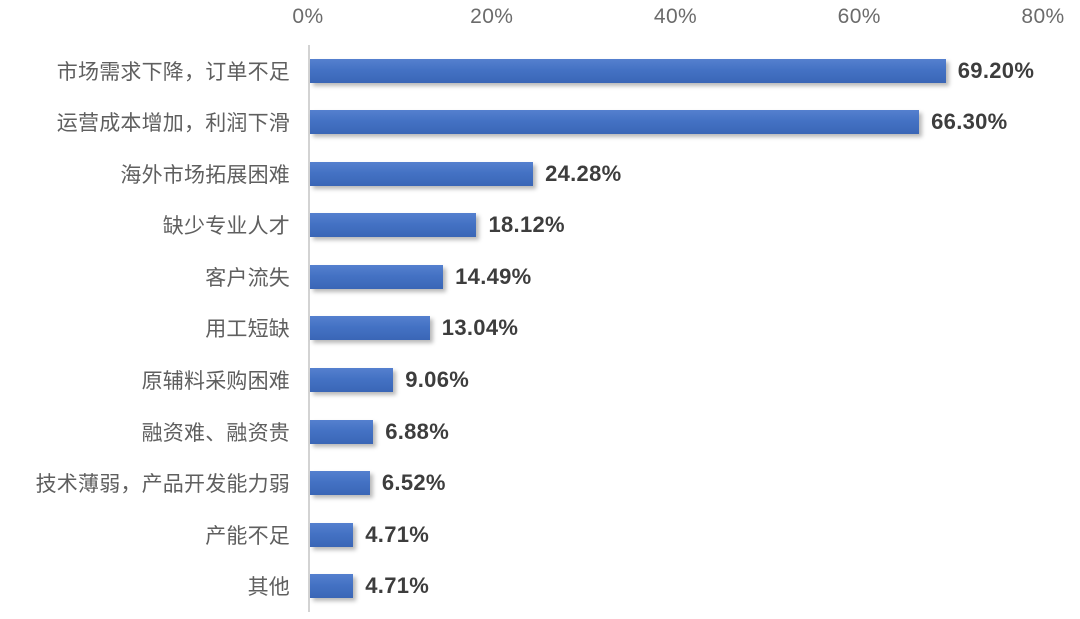 The width and height of the screenshot is (1080, 619). Describe the element at coordinates (268, 588) in the screenshot. I see `category-label: 其他` at that location.